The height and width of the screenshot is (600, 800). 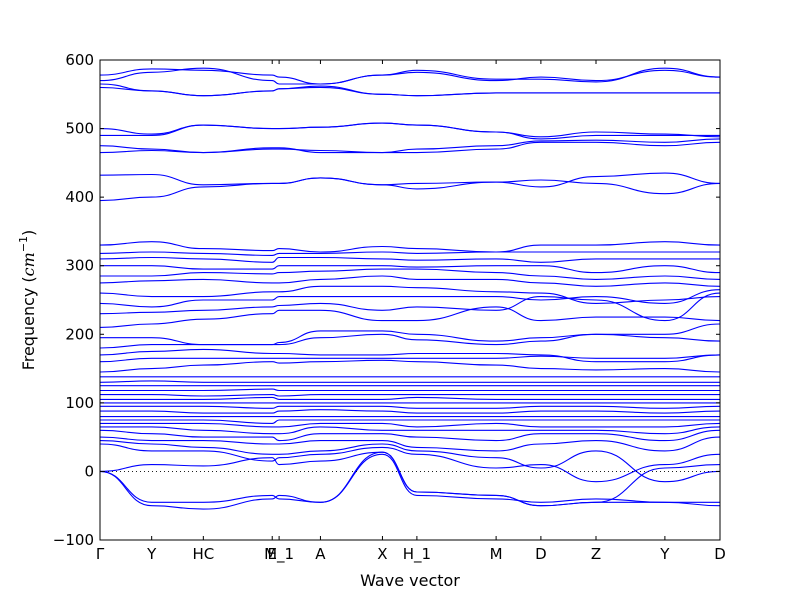 I want to click on y-axis-label: Frequency (cm−1), so click(x=27, y=300).